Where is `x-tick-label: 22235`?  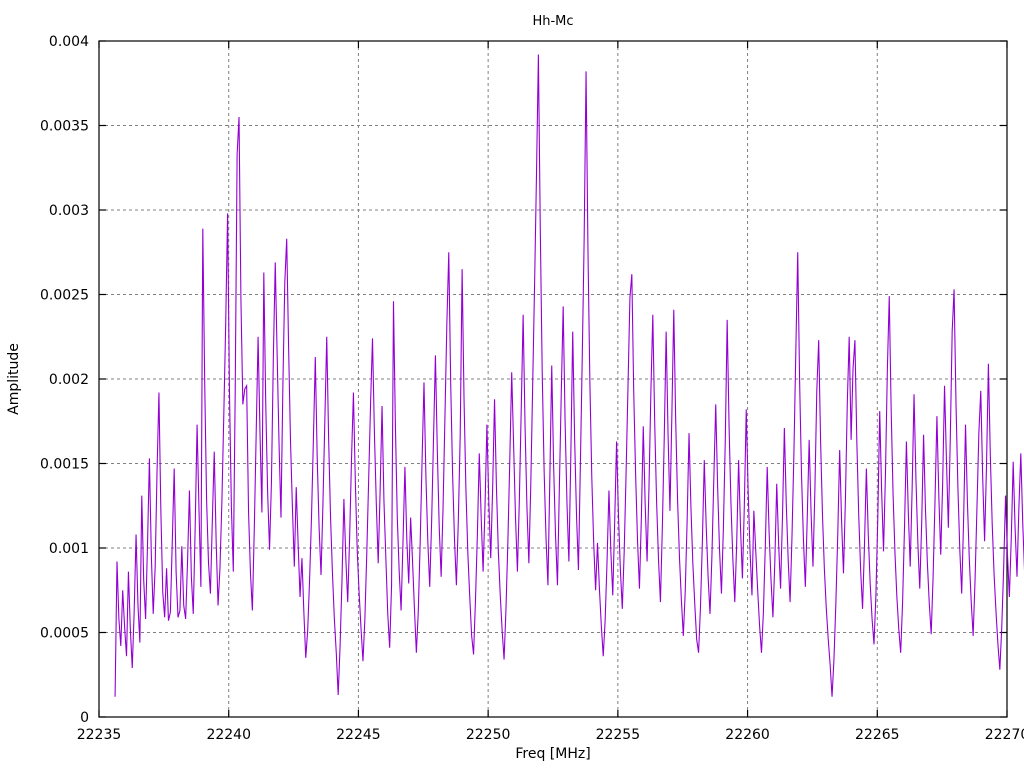
x-tick-label: 22235 is located at coordinates (99, 735).